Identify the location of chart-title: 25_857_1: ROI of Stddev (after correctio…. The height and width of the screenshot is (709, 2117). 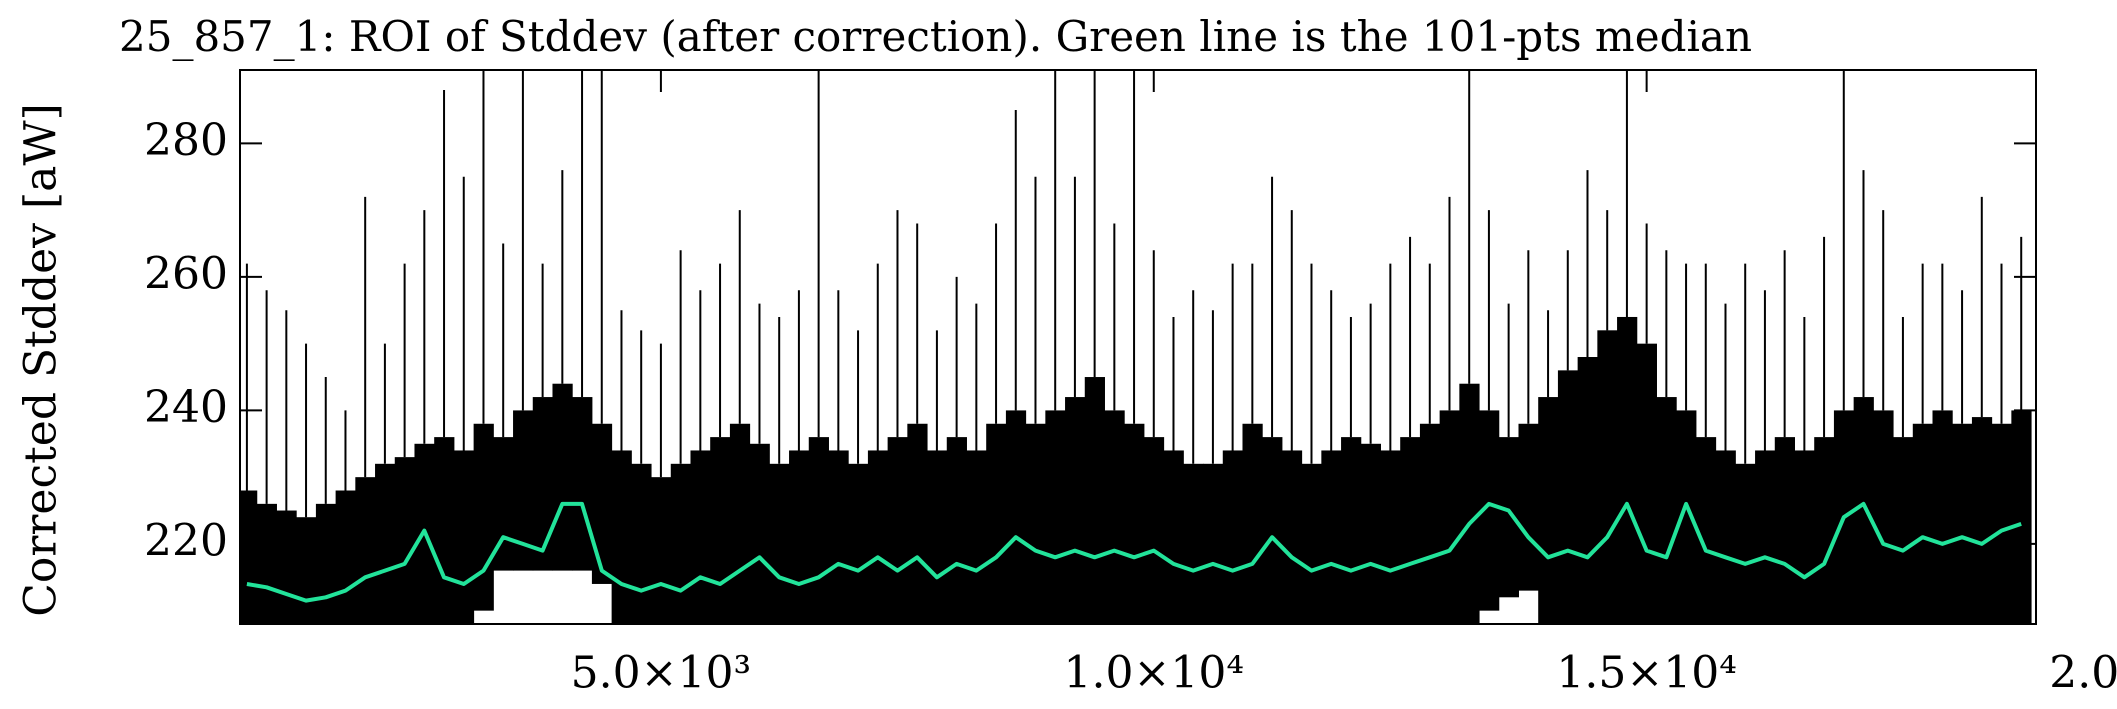
(935, 36).